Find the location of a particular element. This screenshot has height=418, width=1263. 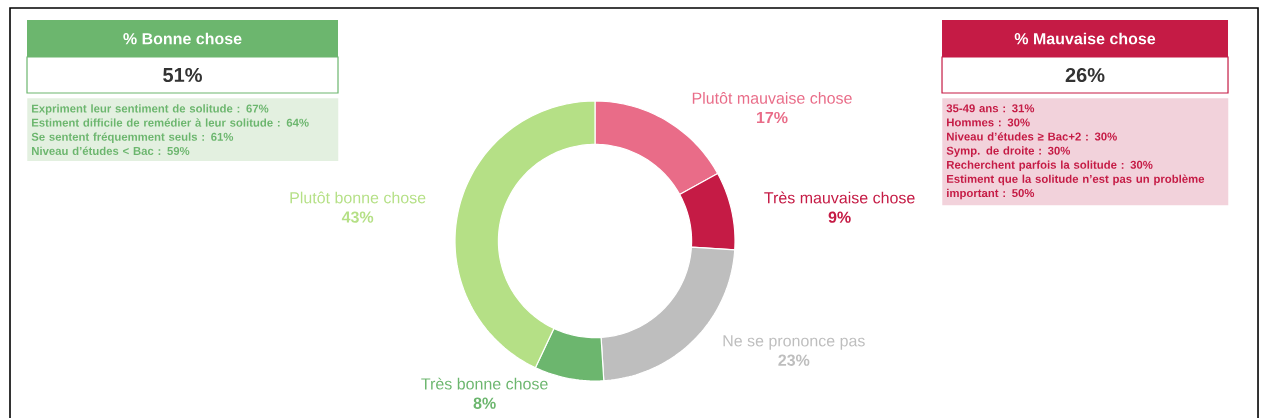

text: Symp. de droite : 30% is located at coordinates (1008, 151).